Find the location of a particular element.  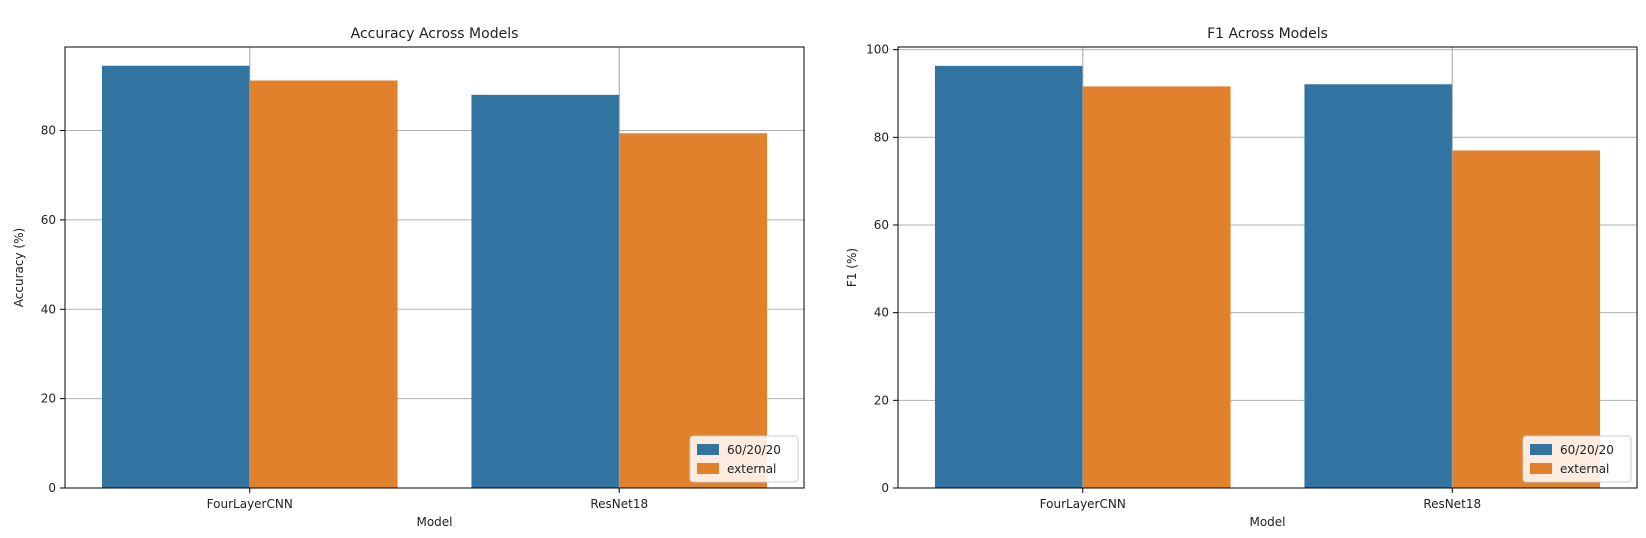

chart-title: F1 Across Models is located at coordinates (1267, 34).